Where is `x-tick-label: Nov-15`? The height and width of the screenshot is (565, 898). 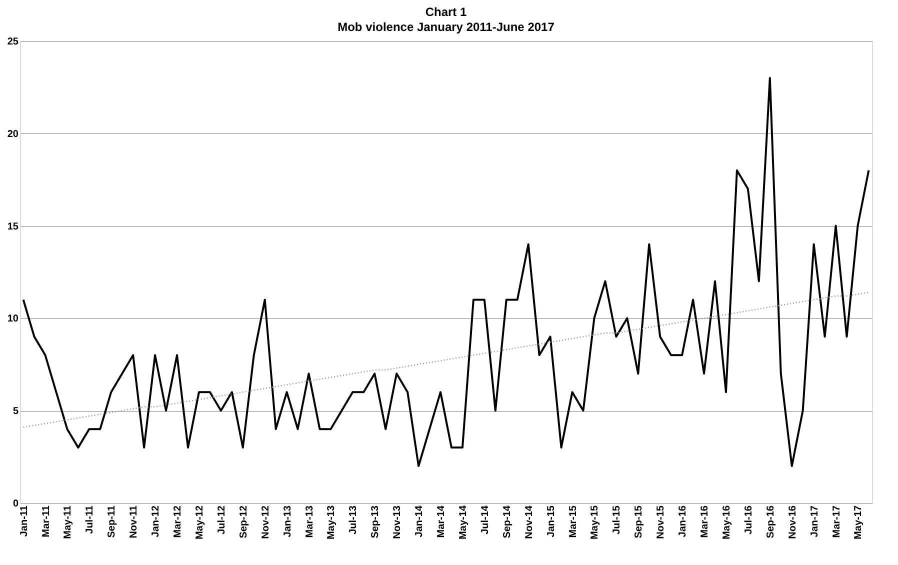
x-tick-label: Nov-15 is located at coordinates (661, 522).